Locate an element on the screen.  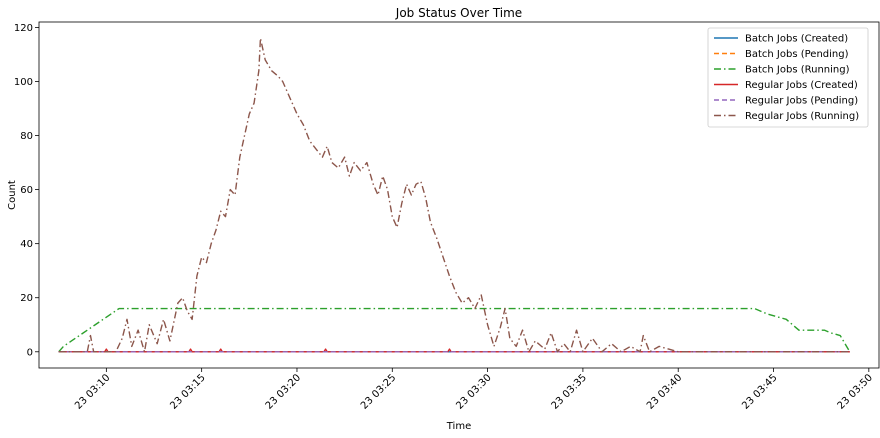
y-tick-label: 0 is located at coordinates (30, 352).